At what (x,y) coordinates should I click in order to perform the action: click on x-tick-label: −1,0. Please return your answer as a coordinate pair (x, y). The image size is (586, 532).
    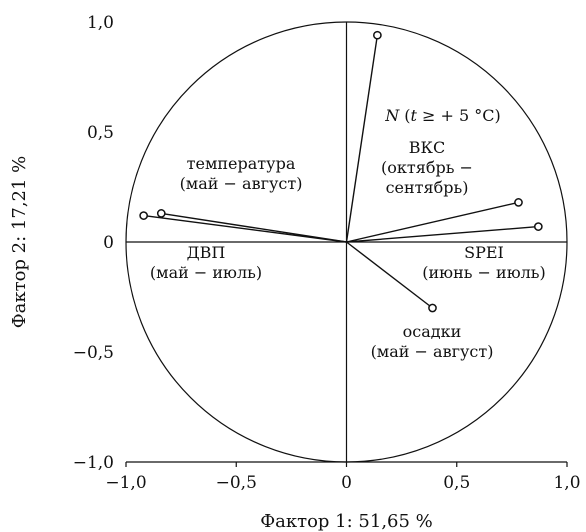
    Looking at the image, I should click on (125, 483).